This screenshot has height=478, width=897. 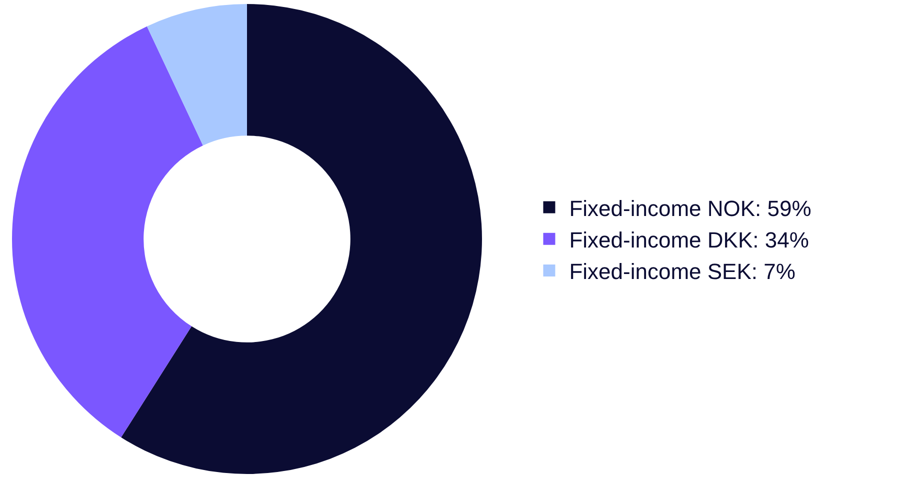 What do you see at coordinates (690, 208) in the screenshot?
I see `legend-label: Fixed-income NOK: 59%` at bounding box center [690, 208].